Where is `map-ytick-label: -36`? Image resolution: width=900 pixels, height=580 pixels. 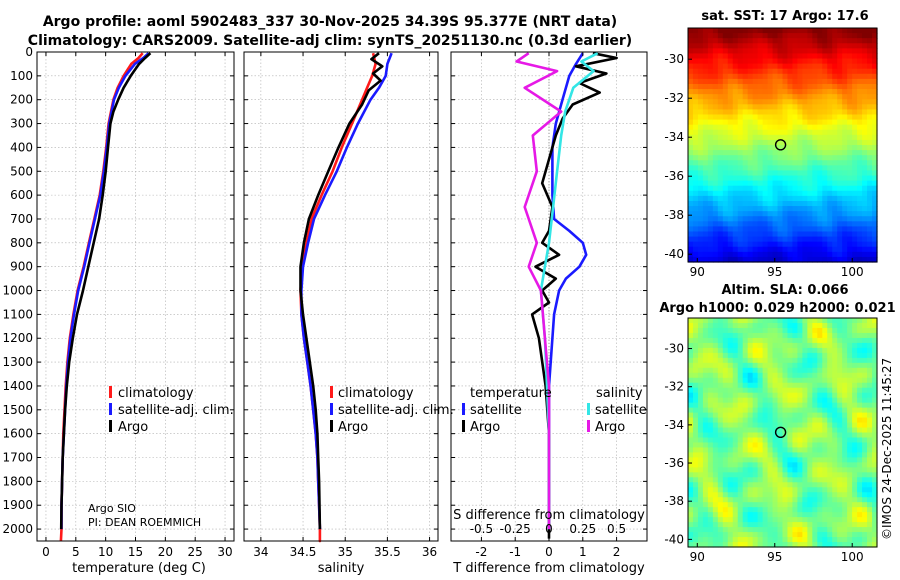
map-ytick-label: -36 is located at coordinates (674, 176).